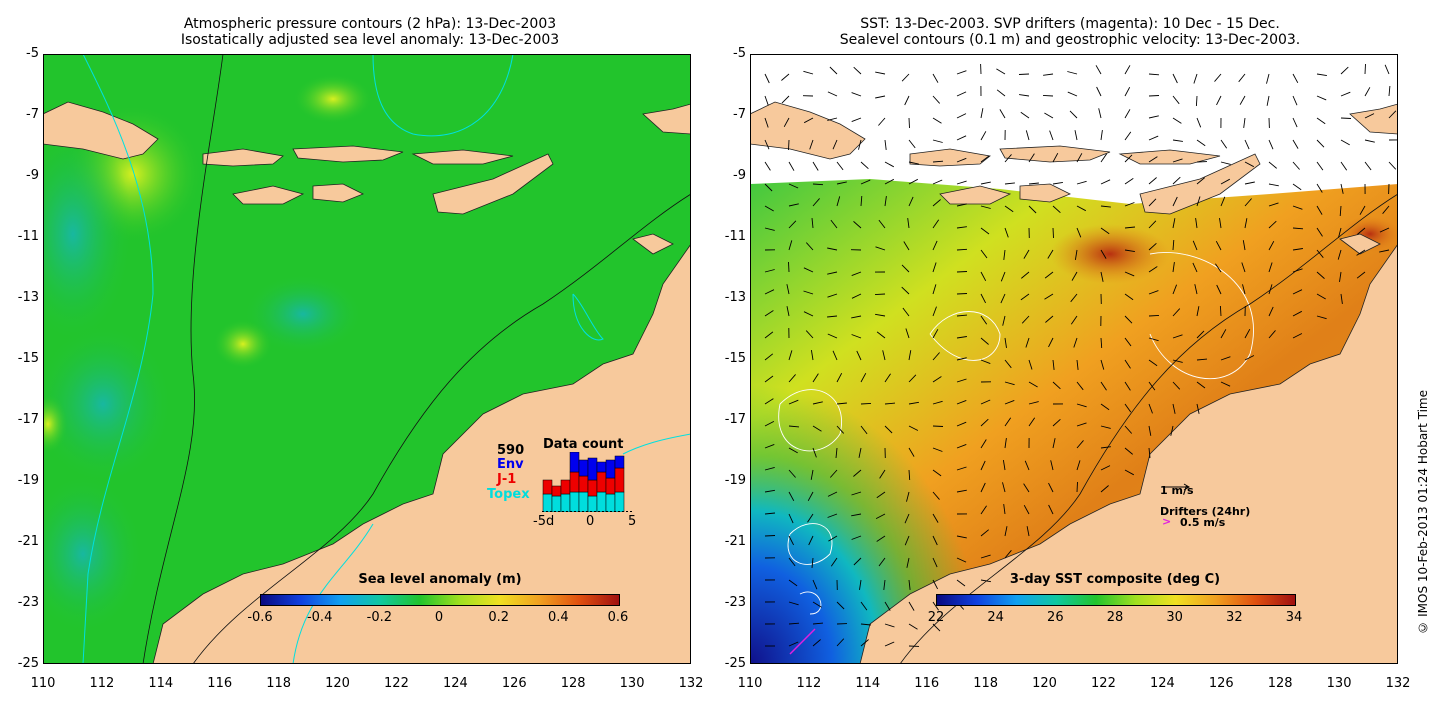  What do you see at coordinates (632, 521) in the screenshot?
I see `inset-axis-tick-end: 5` at bounding box center [632, 521].